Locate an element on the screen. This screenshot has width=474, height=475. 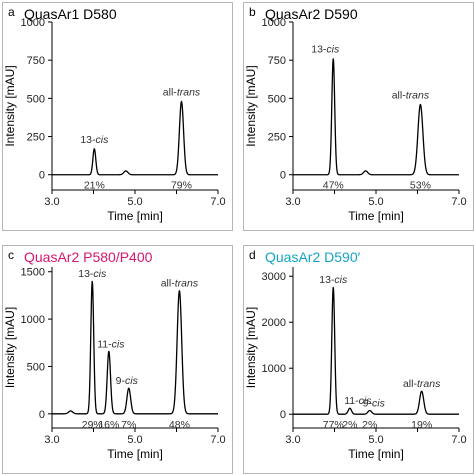
panel-title: QuasAr2 P580/P400 is located at coordinates (88, 257).